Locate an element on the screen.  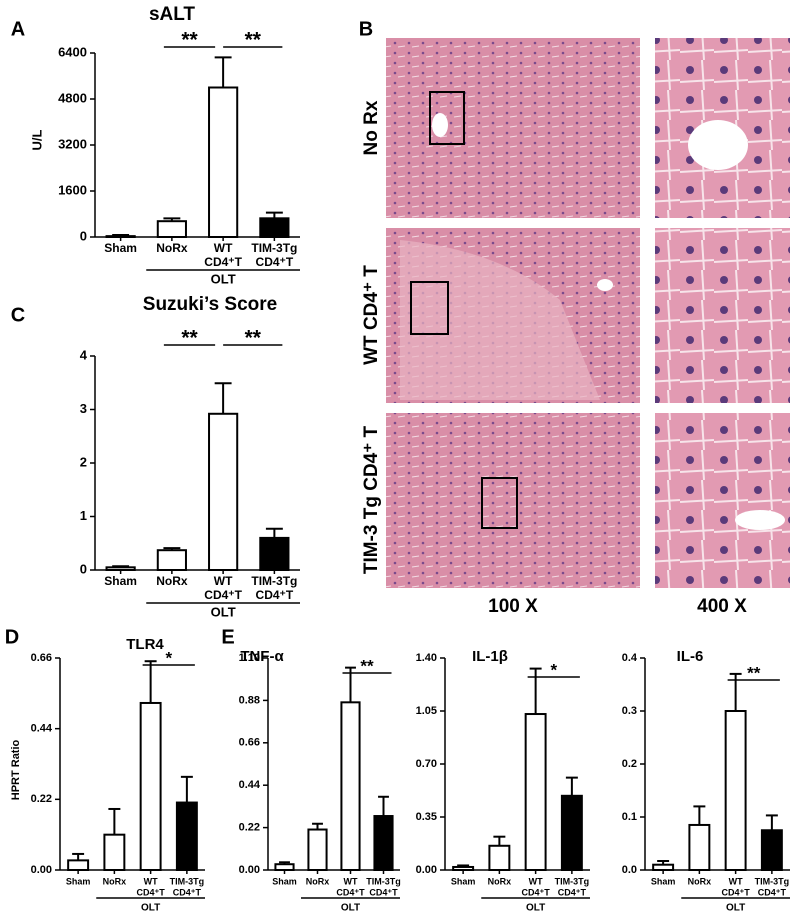
y-axis-label: HPRT Ratio is located at coordinates (16, 769).